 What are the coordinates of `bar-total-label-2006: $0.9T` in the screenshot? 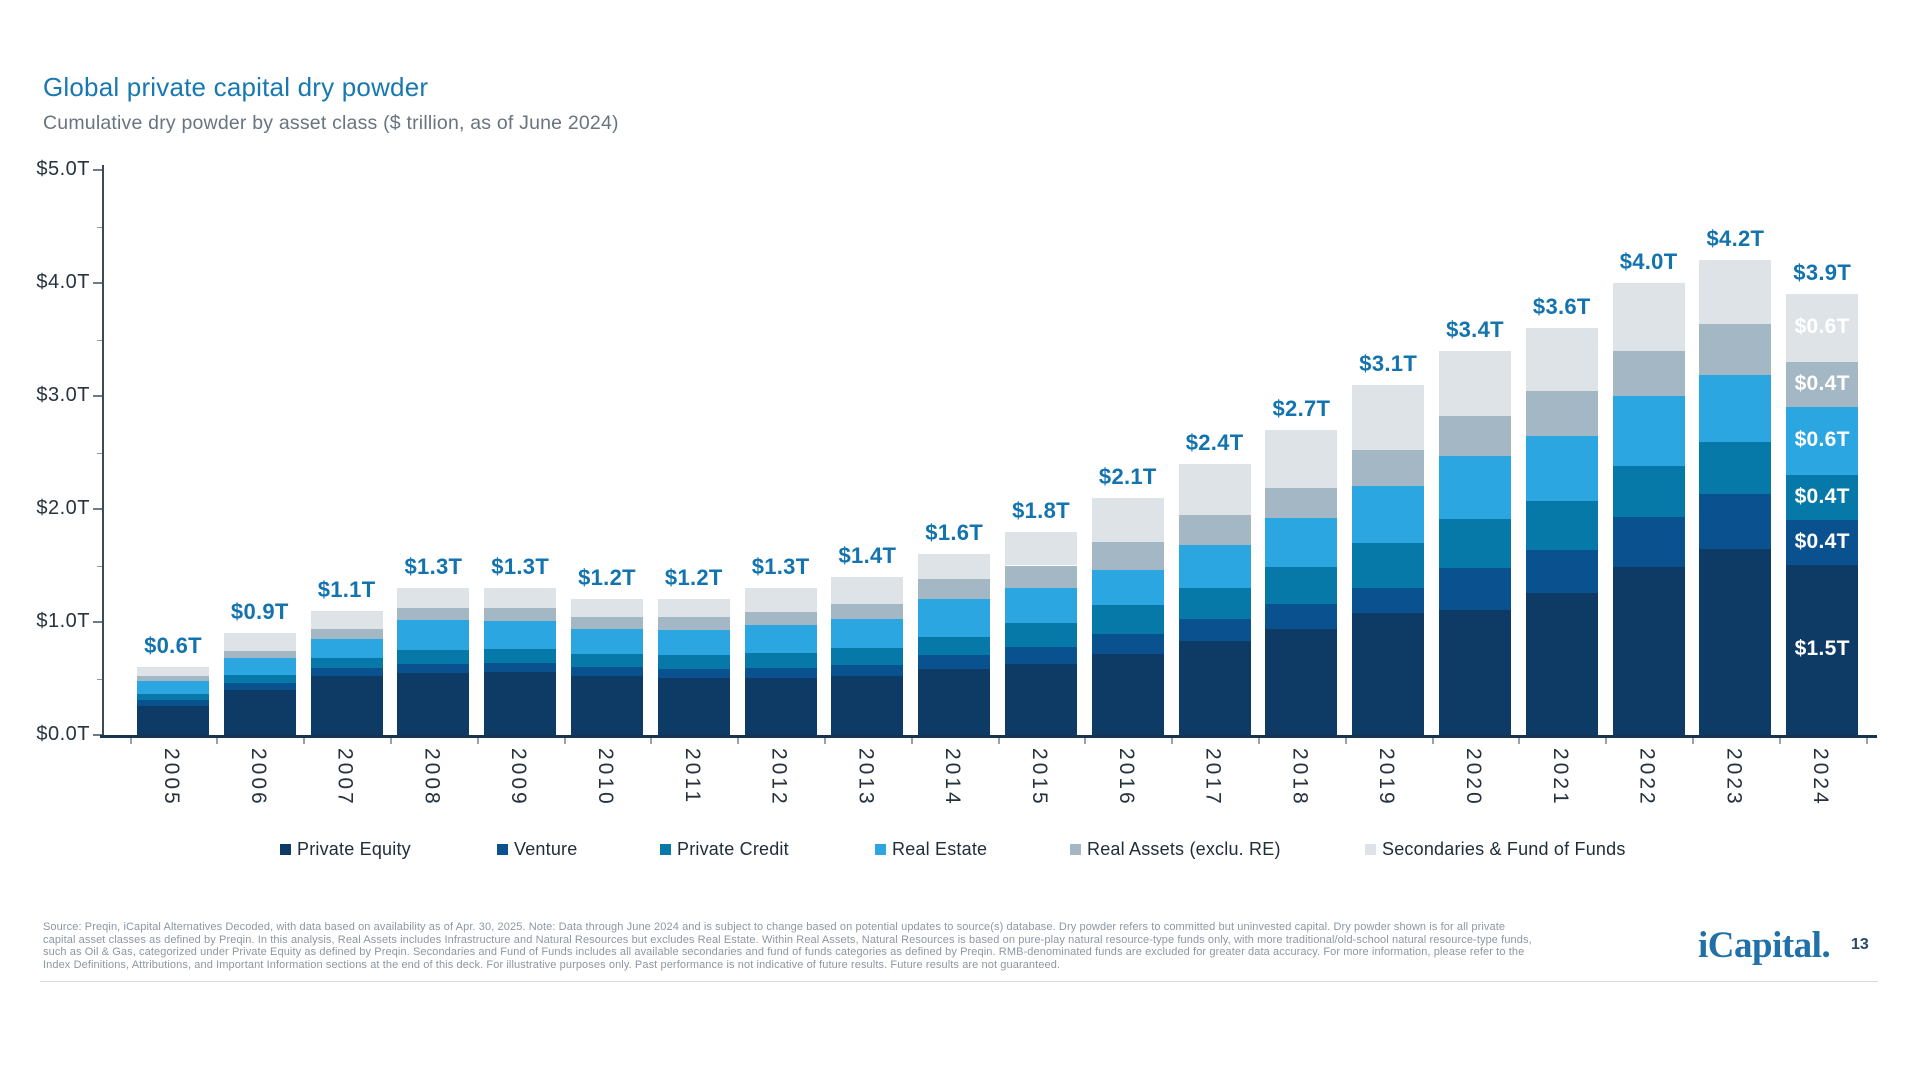 It's located at (259, 612).